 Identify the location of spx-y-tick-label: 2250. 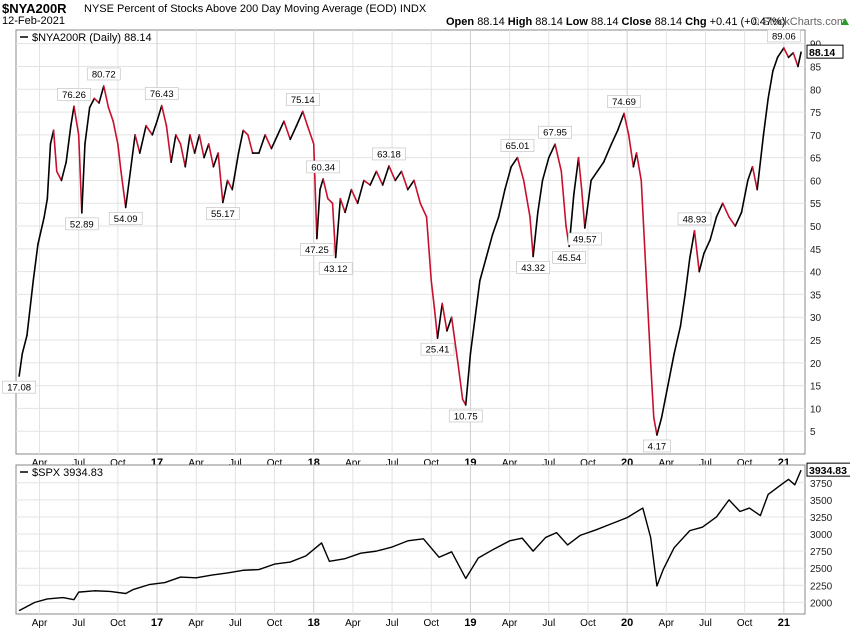
(821, 586).